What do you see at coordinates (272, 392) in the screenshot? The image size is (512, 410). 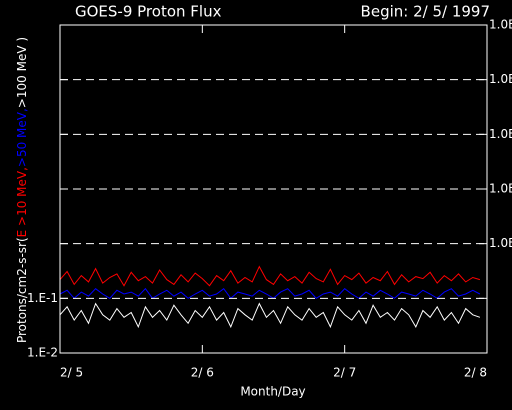 I see `x-axis-label: Month/Day` at bounding box center [272, 392].